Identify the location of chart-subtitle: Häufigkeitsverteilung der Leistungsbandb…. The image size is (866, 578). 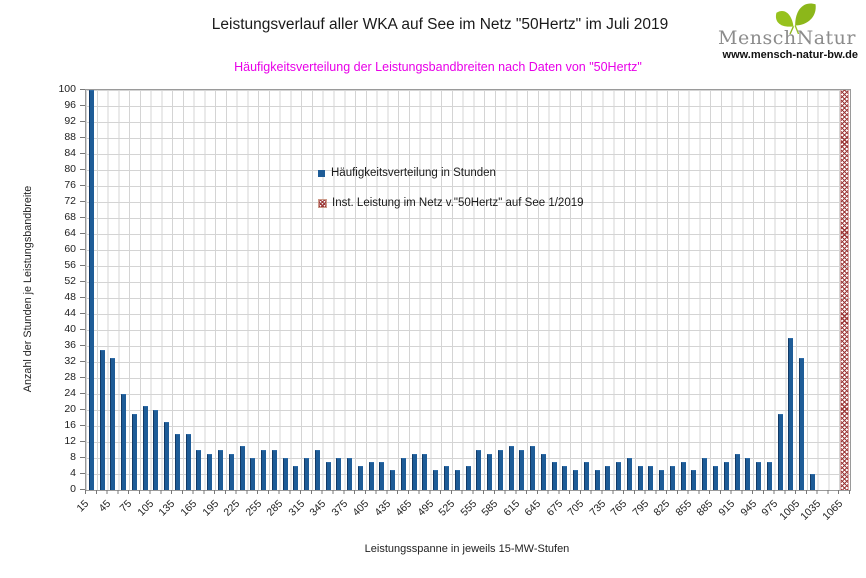
(438, 67).